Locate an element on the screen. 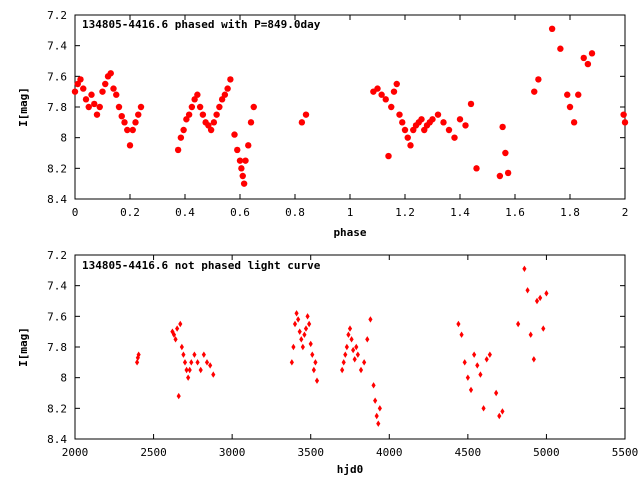  y-tick-label: 7.8 is located at coordinates (57, 107).